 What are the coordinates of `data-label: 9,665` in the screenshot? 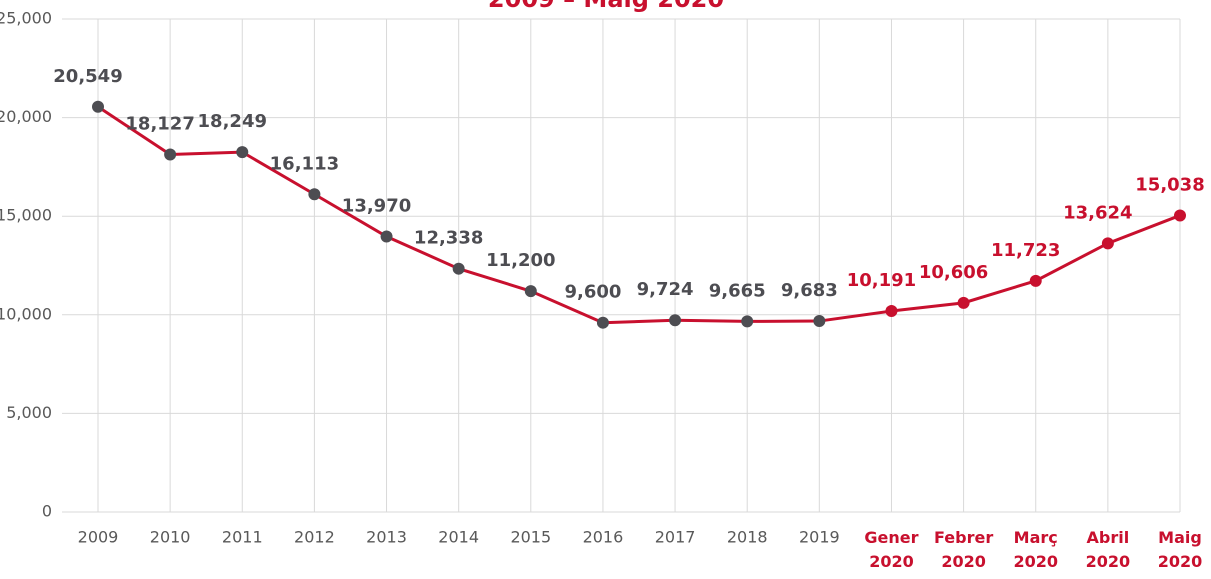 It's located at (737, 290).